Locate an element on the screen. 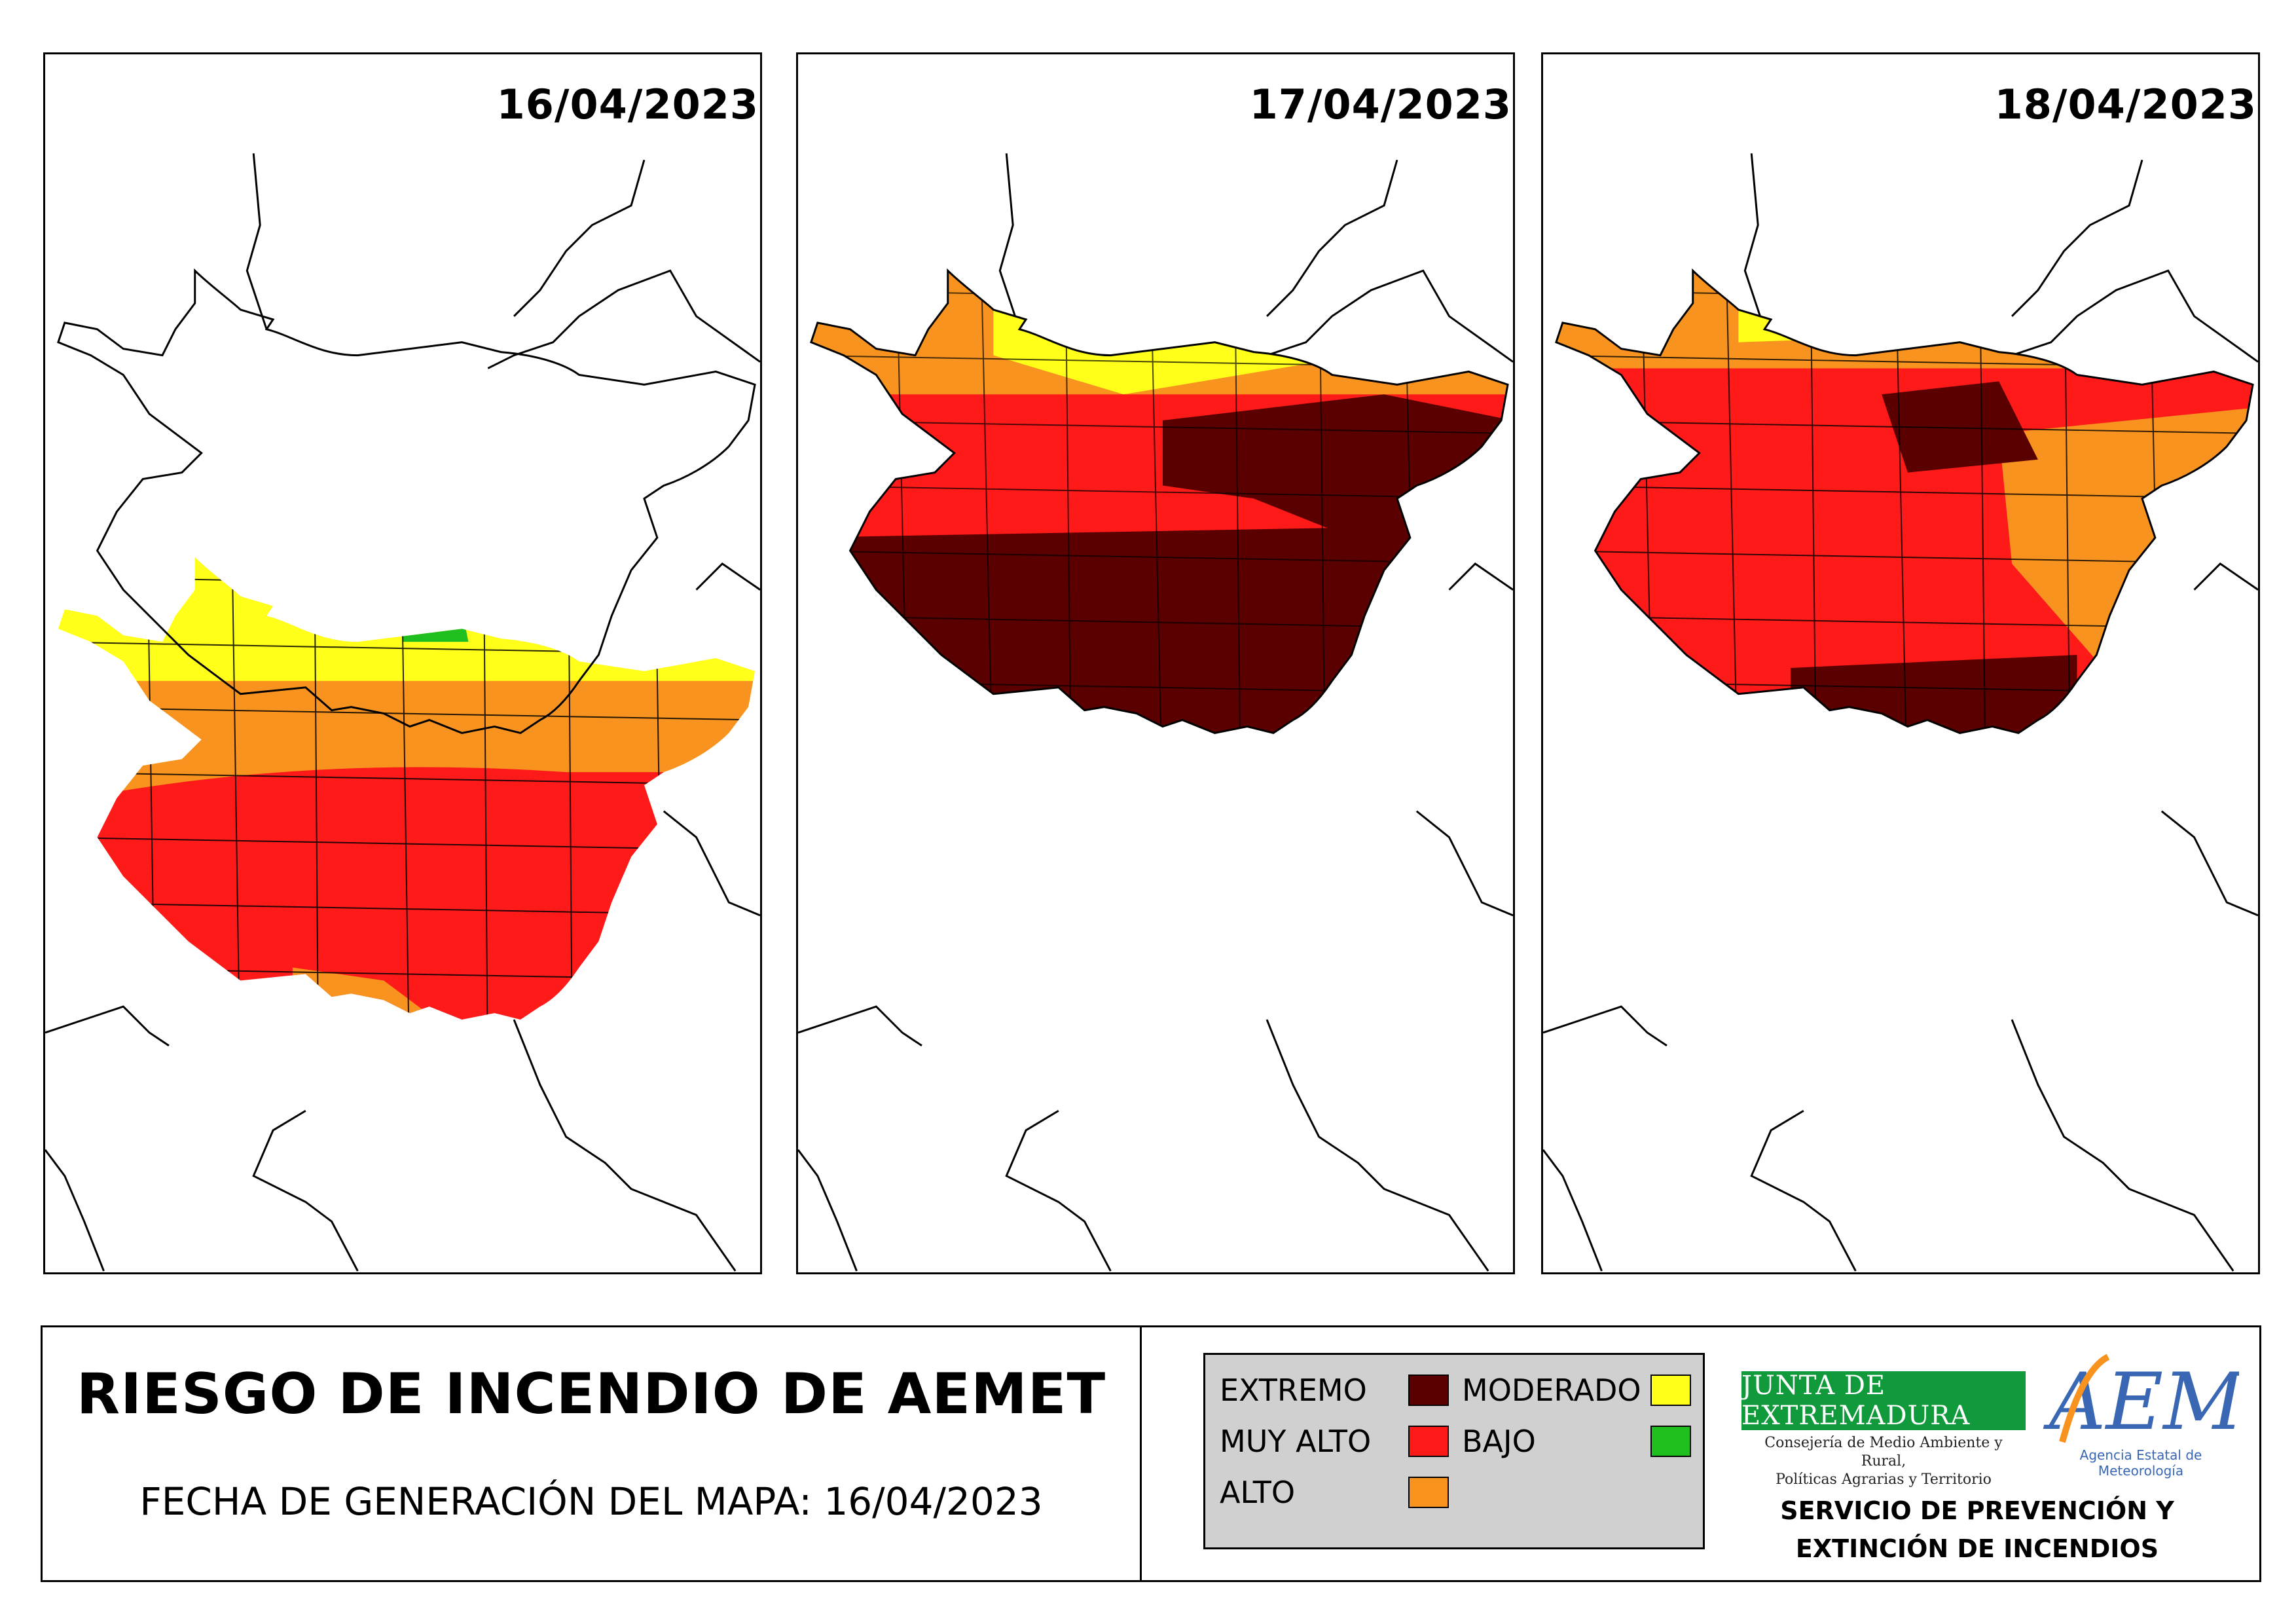  junta-subtitle-line-2: Políticas Agrarias y Territorio is located at coordinates (1884, 1479).